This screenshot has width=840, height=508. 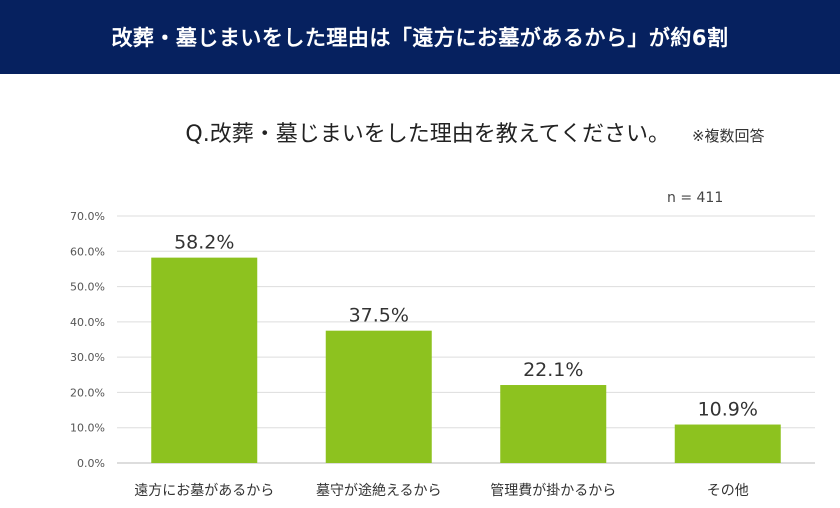 What do you see at coordinates (553, 491) in the screenshot?
I see `category-label: 管理費が掛かるから` at bounding box center [553, 491].